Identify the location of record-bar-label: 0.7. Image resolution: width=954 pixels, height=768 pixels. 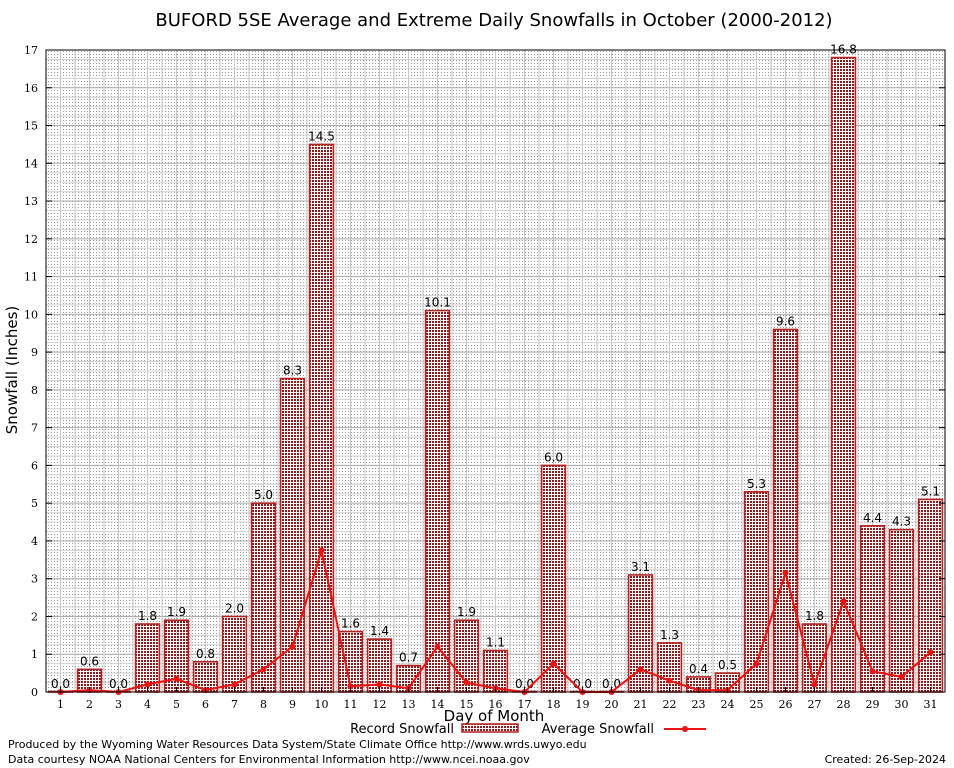
(408, 658).